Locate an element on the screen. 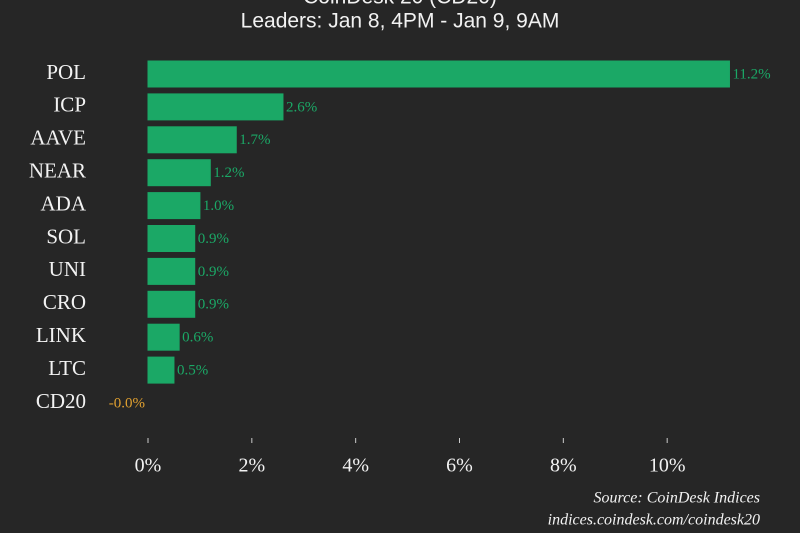  y-tick-label: NEAR is located at coordinates (57, 171).